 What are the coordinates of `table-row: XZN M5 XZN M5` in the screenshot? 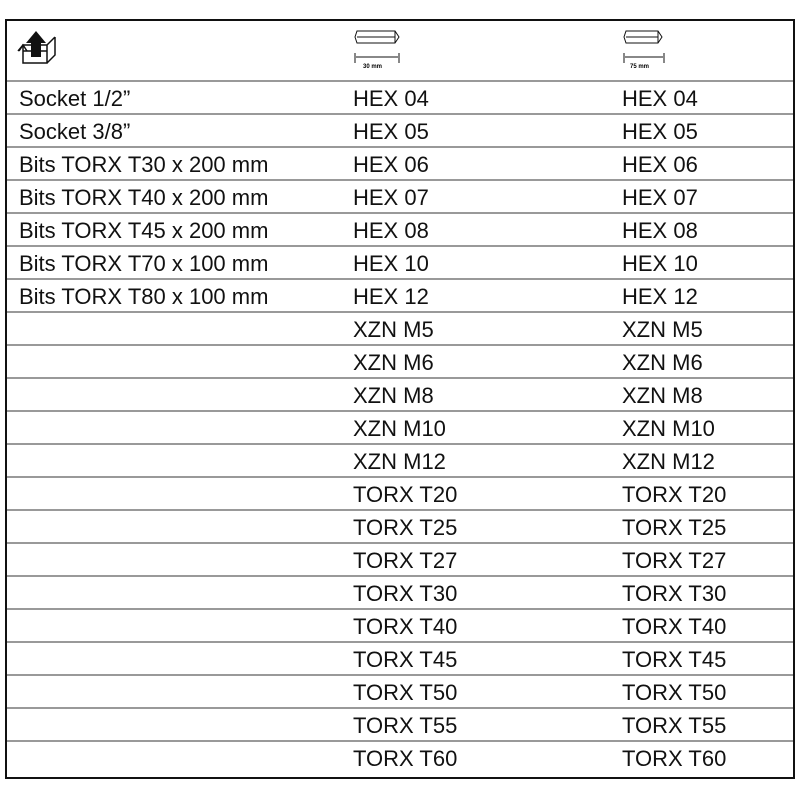 It's located at (400, 329).